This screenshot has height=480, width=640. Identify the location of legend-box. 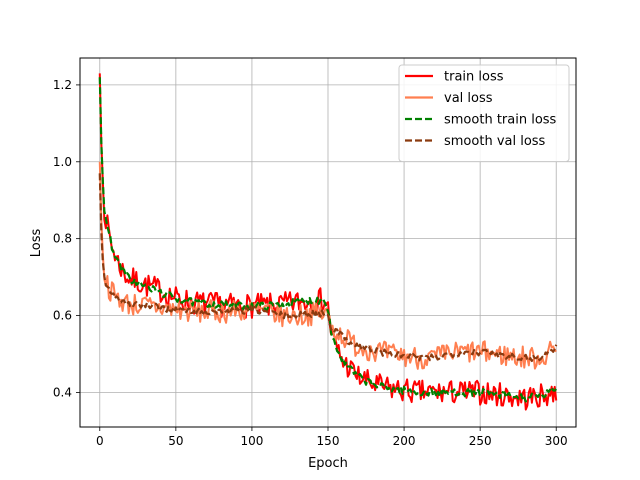
(484, 113).